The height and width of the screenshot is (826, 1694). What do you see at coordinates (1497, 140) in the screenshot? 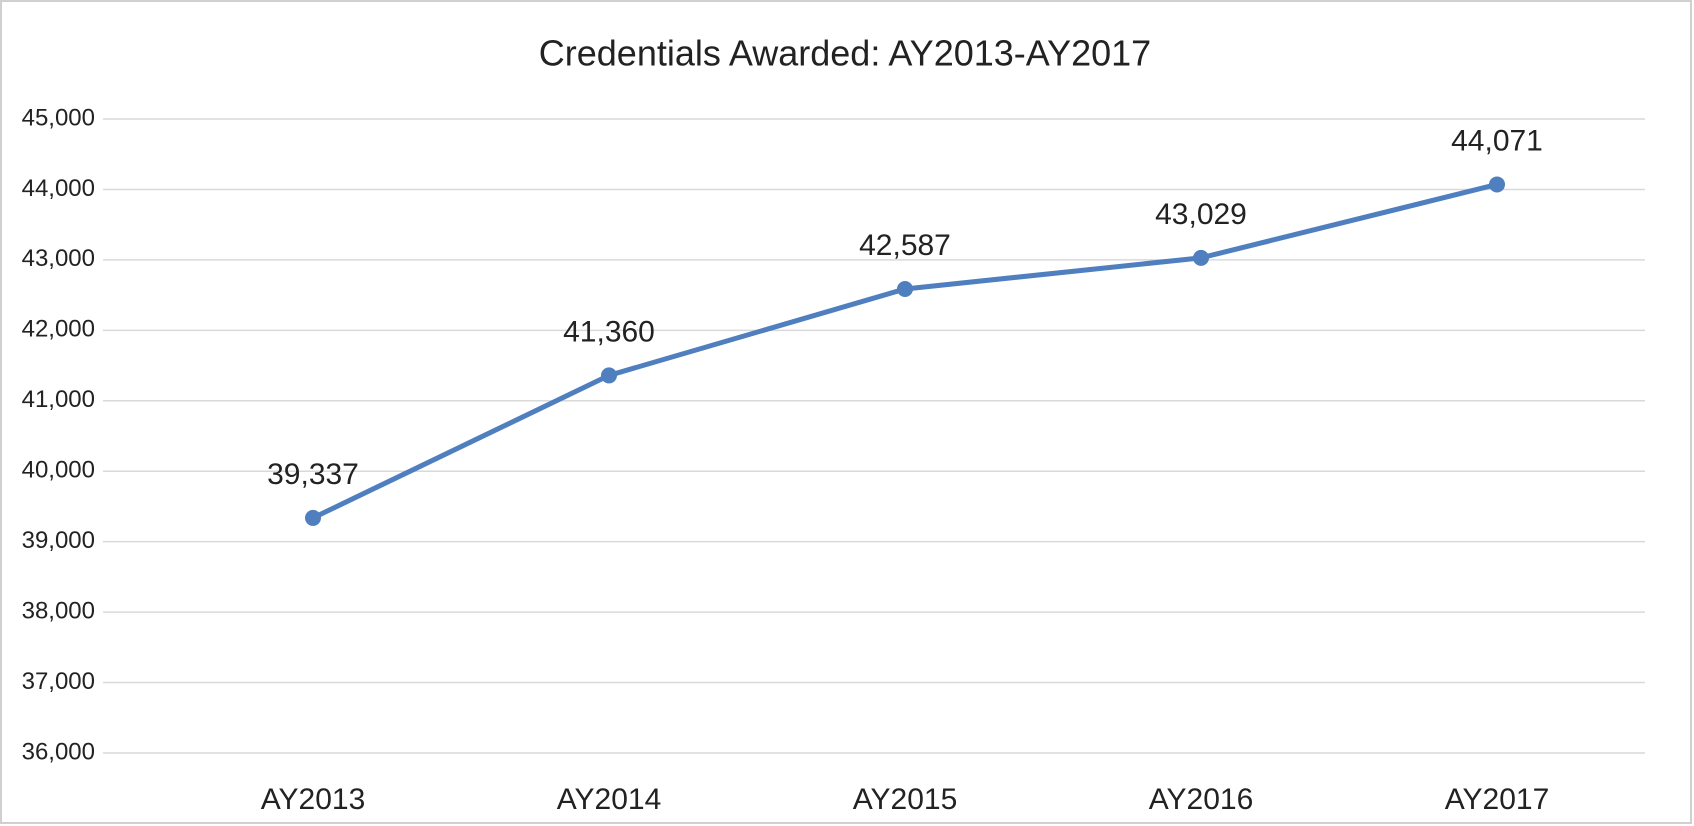
I see `data-label: 44,071` at bounding box center [1497, 140].